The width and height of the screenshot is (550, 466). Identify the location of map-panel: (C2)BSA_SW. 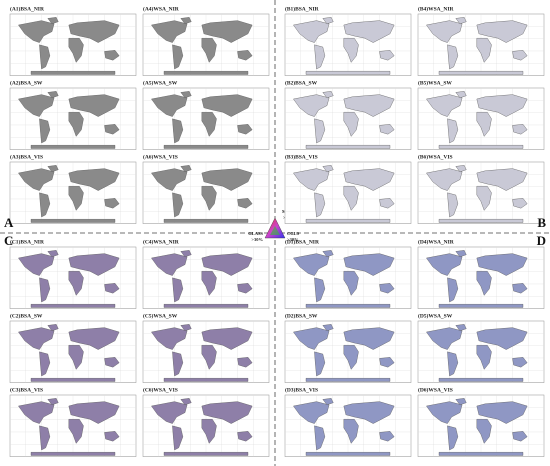
(73, 347).